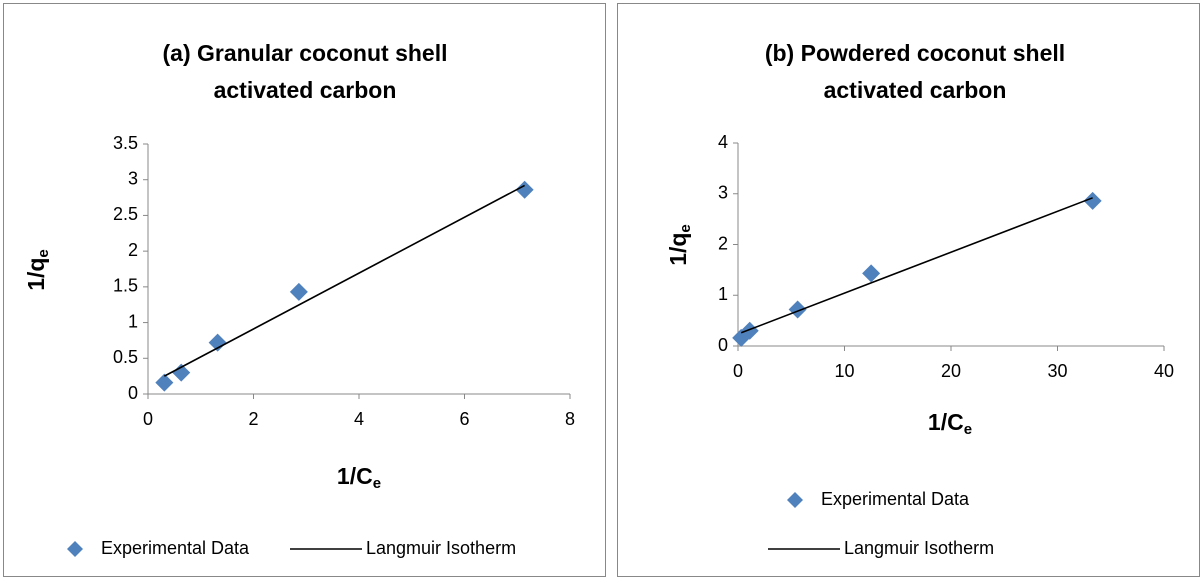  What do you see at coordinates (1164, 371) in the screenshot?
I see `x-tick-label: 40` at bounding box center [1164, 371].